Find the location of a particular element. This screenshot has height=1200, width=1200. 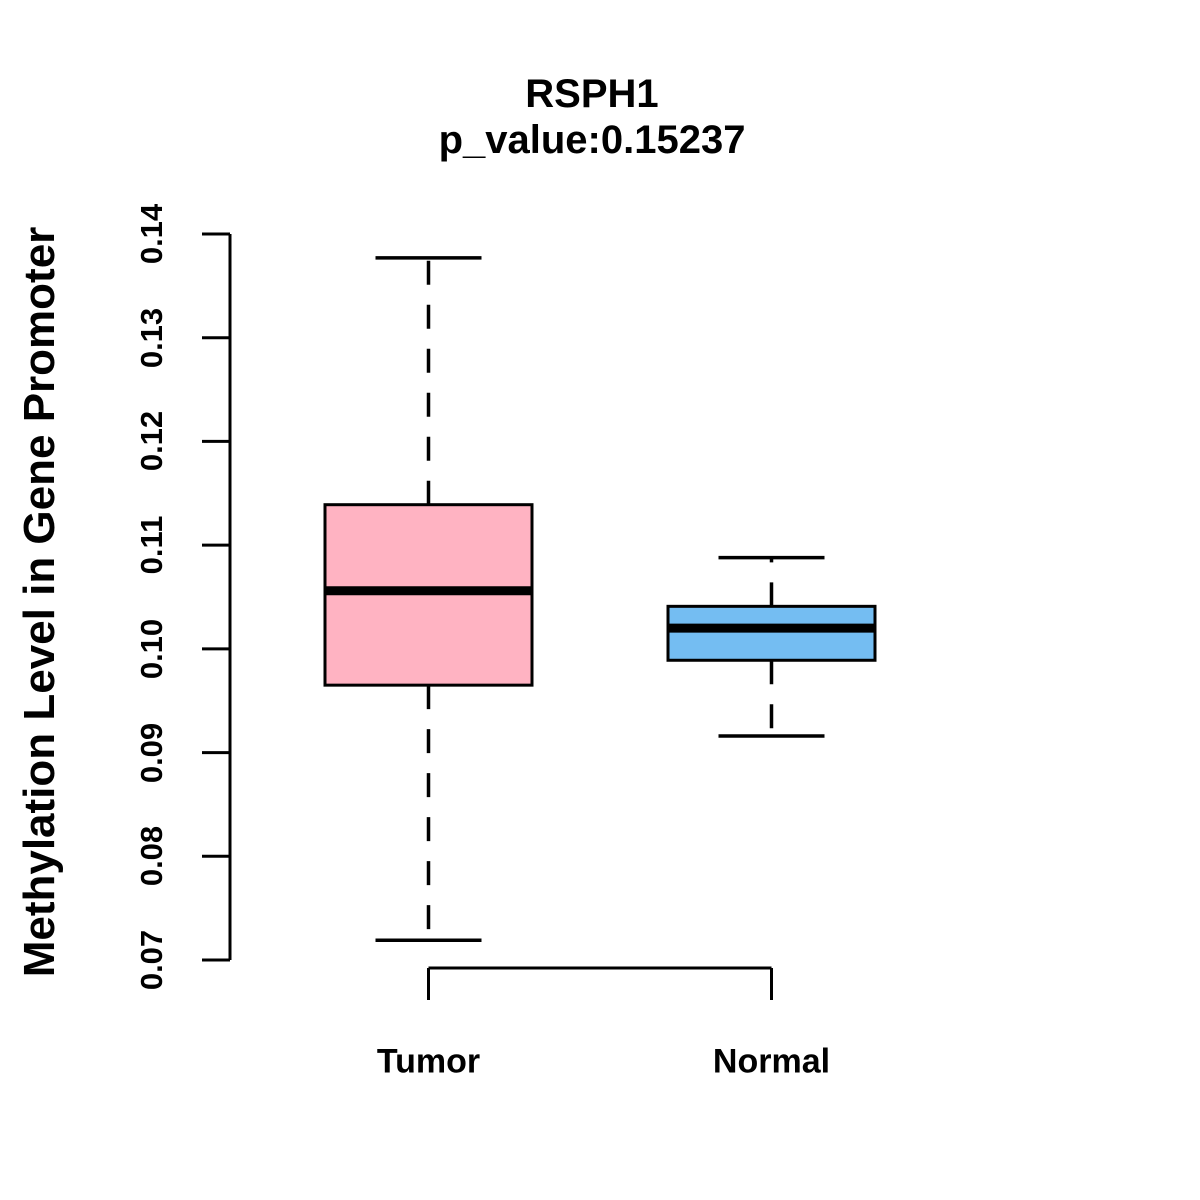

y-tick-label-0.08: 0.08 is located at coordinates (151, 856).